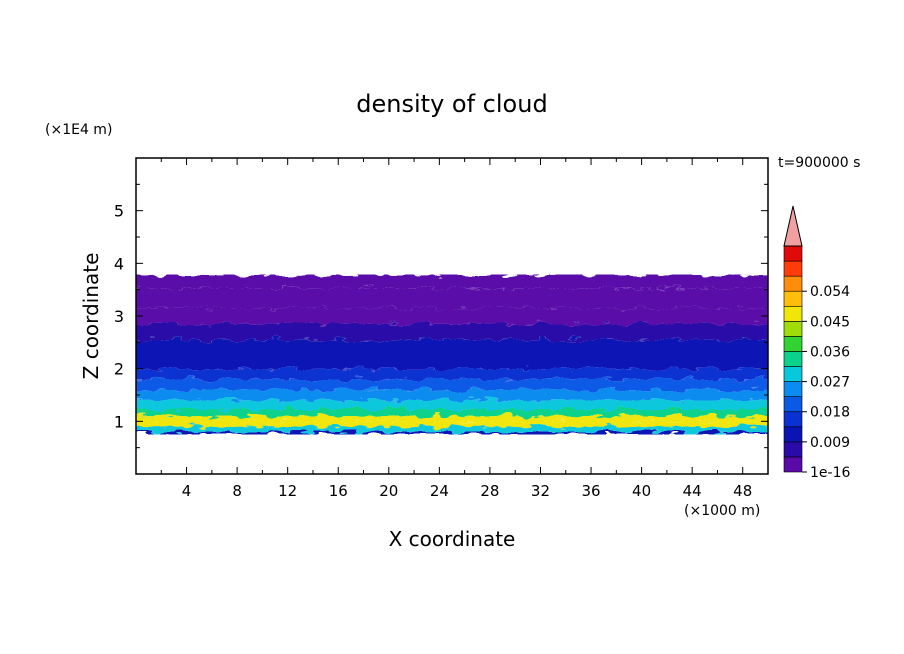 Image resolution: width=904 pixels, height=654 pixels. I want to click on y-unit-label: (×1E4 m), so click(78, 130).